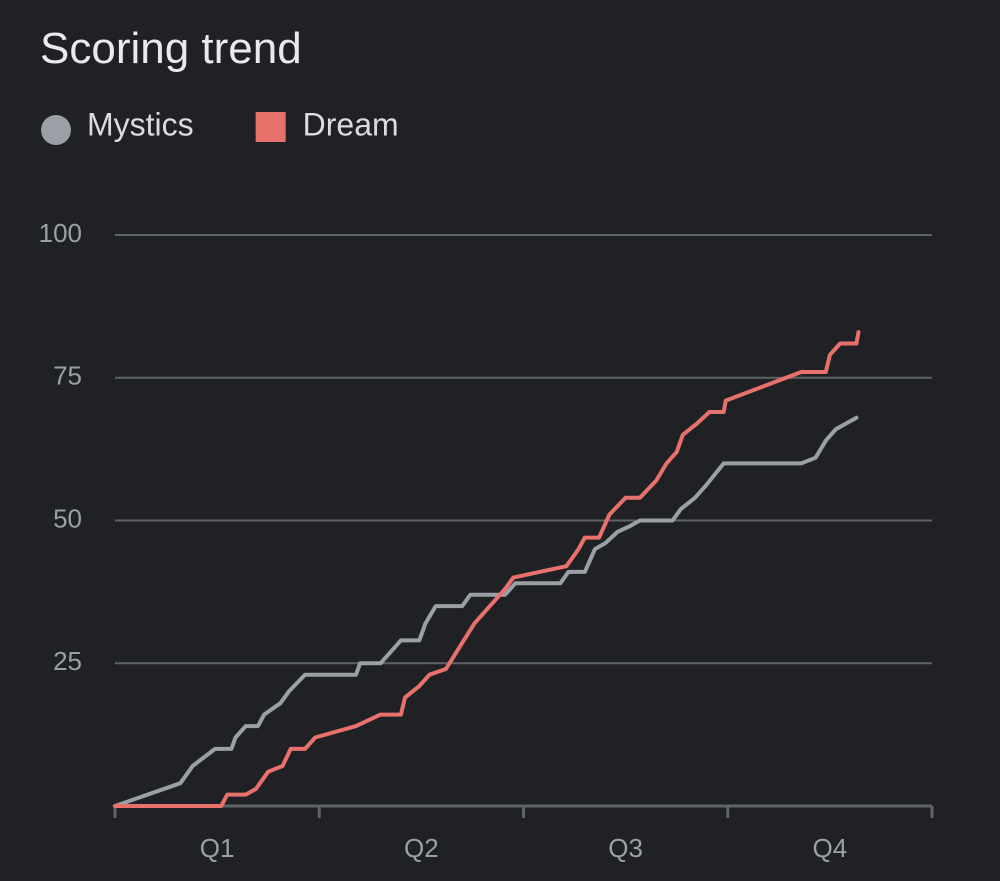 This screenshot has height=881, width=1000. What do you see at coordinates (171, 48) in the screenshot?
I see `chart-title: Scoring trend` at bounding box center [171, 48].